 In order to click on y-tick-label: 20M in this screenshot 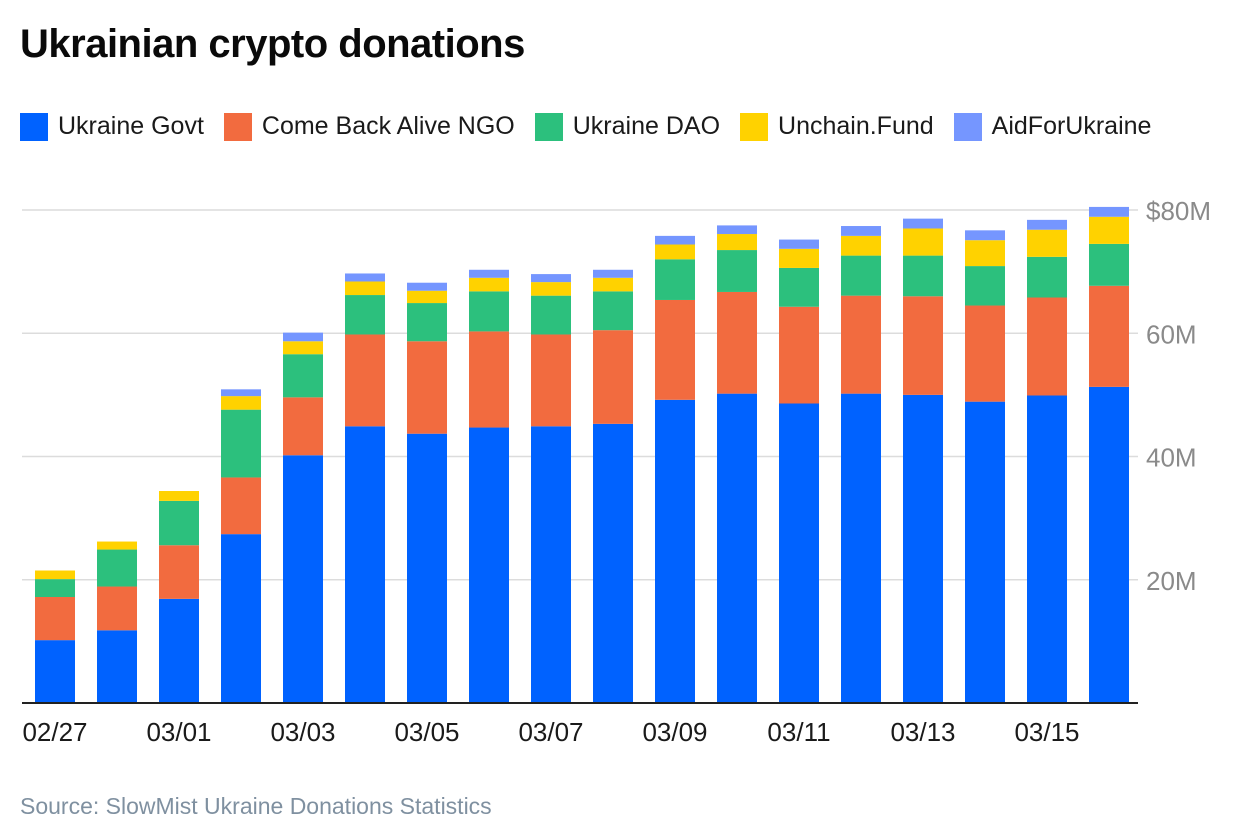, I will do `click(1171, 581)`.